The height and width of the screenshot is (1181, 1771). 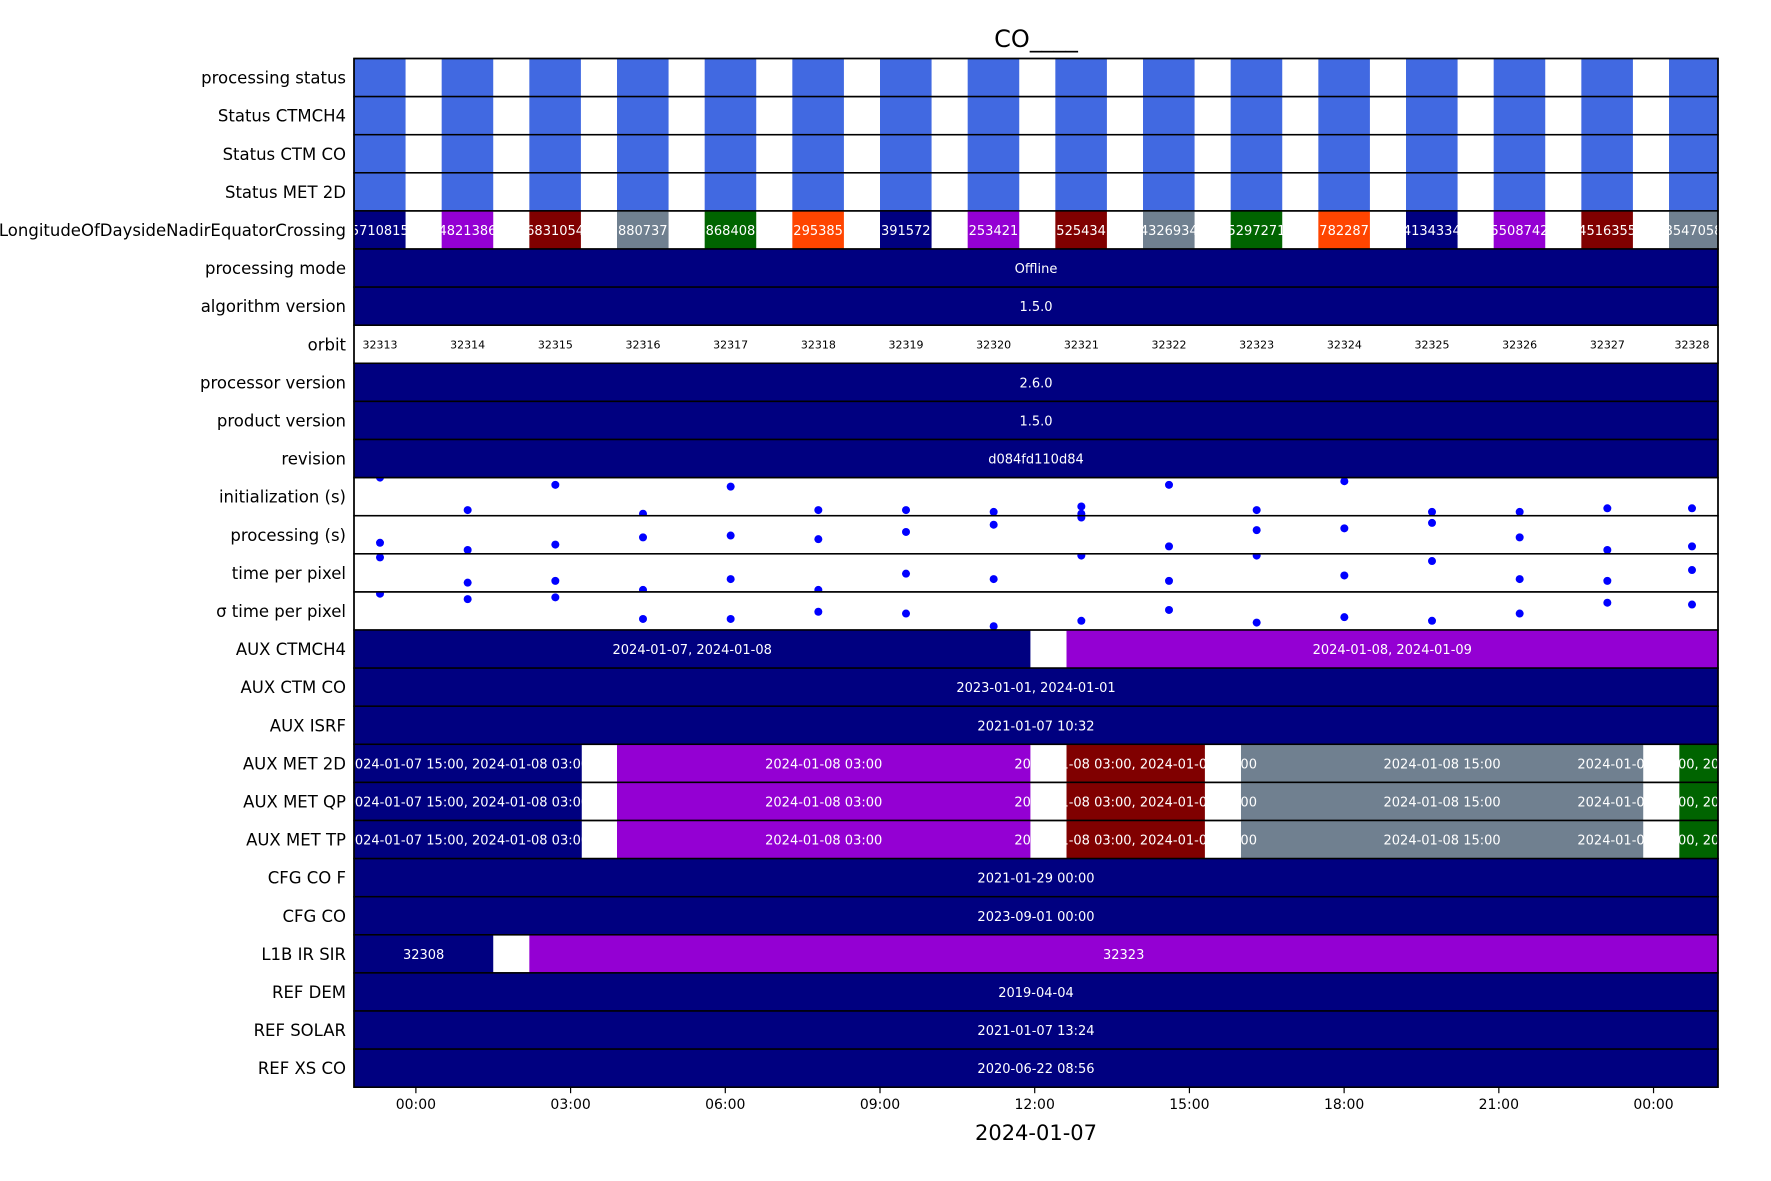 What do you see at coordinates (555, 231) in the screenshot?
I see `longitude-label: 6831054` at bounding box center [555, 231].